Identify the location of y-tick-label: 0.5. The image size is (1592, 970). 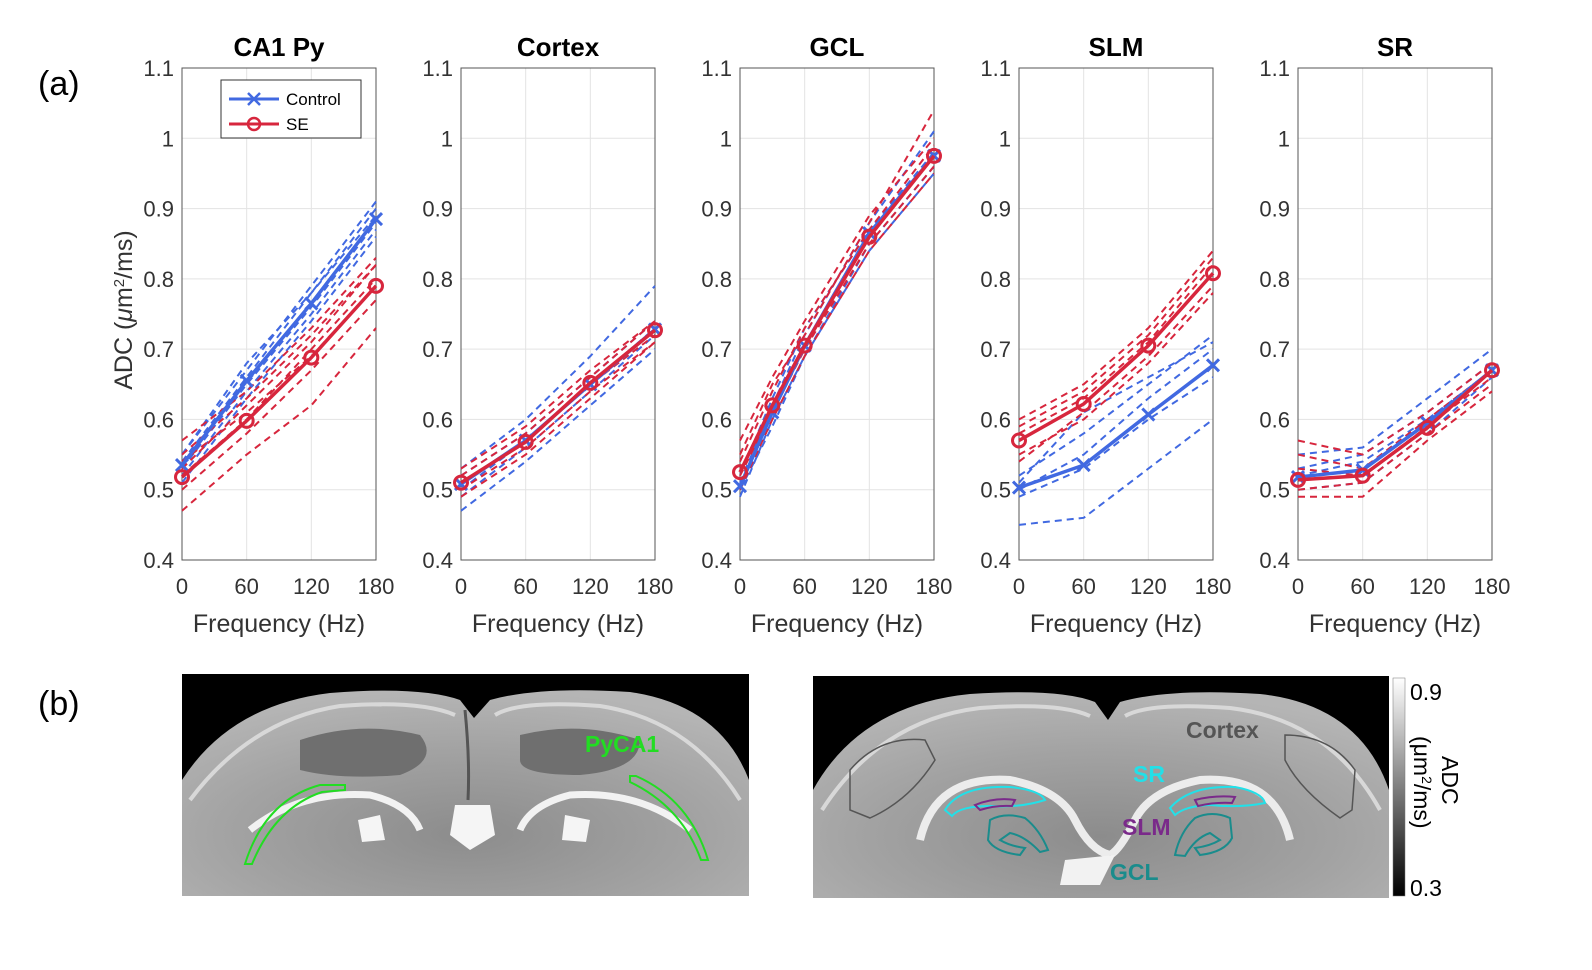
(158, 490).